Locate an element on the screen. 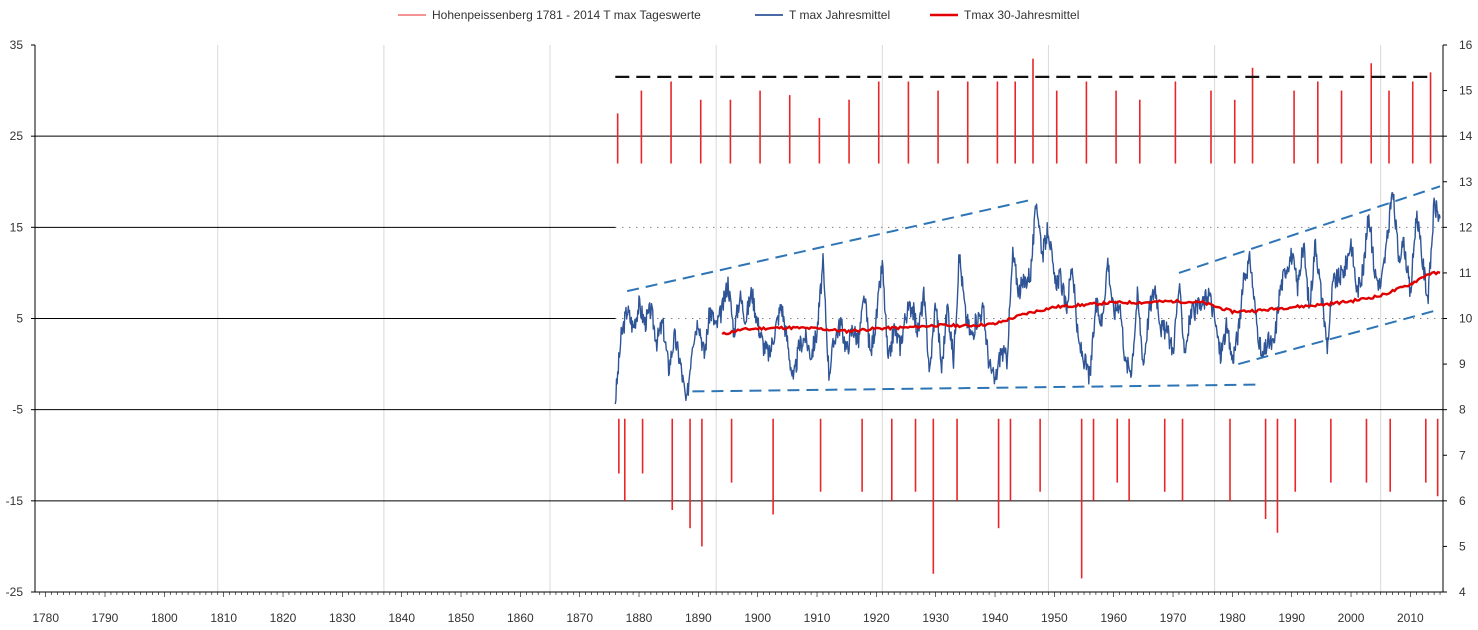 The height and width of the screenshot is (630, 1478). x-tick-label: 1870 is located at coordinates (579, 618).